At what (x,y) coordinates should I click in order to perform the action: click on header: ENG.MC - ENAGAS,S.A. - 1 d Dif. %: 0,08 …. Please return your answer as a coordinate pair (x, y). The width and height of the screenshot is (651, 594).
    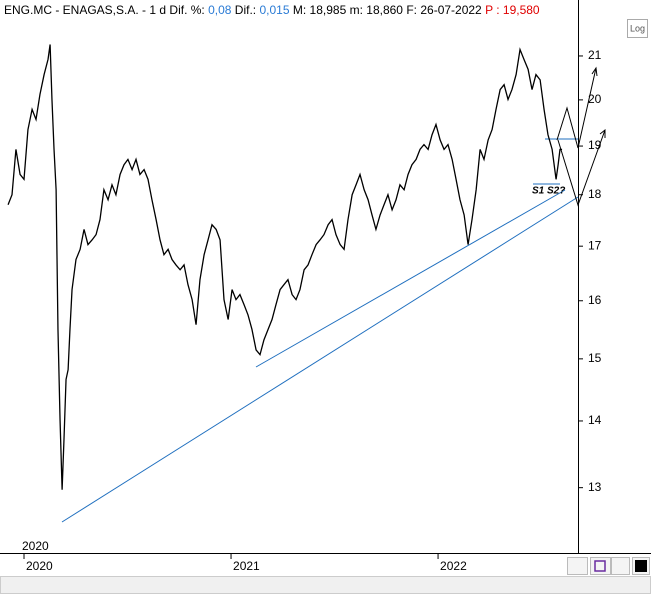
    Looking at the image, I should click on (272, 10).